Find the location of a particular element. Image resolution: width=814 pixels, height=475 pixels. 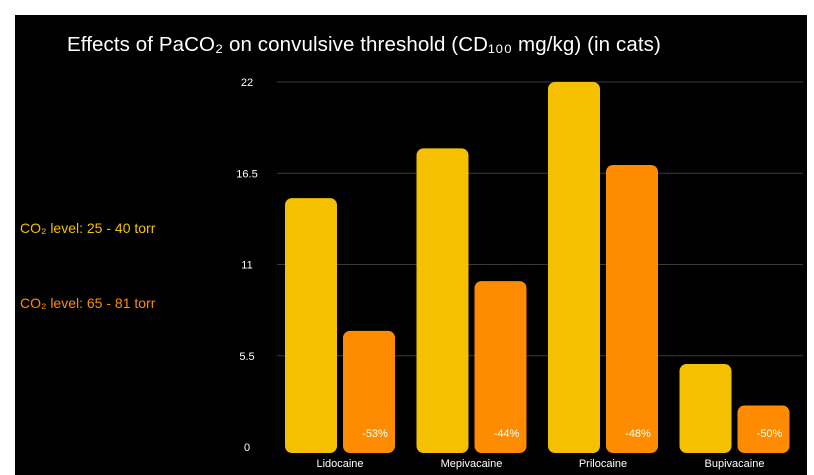

y-tick-label: 5.5 is located at coordinates (246, 357).